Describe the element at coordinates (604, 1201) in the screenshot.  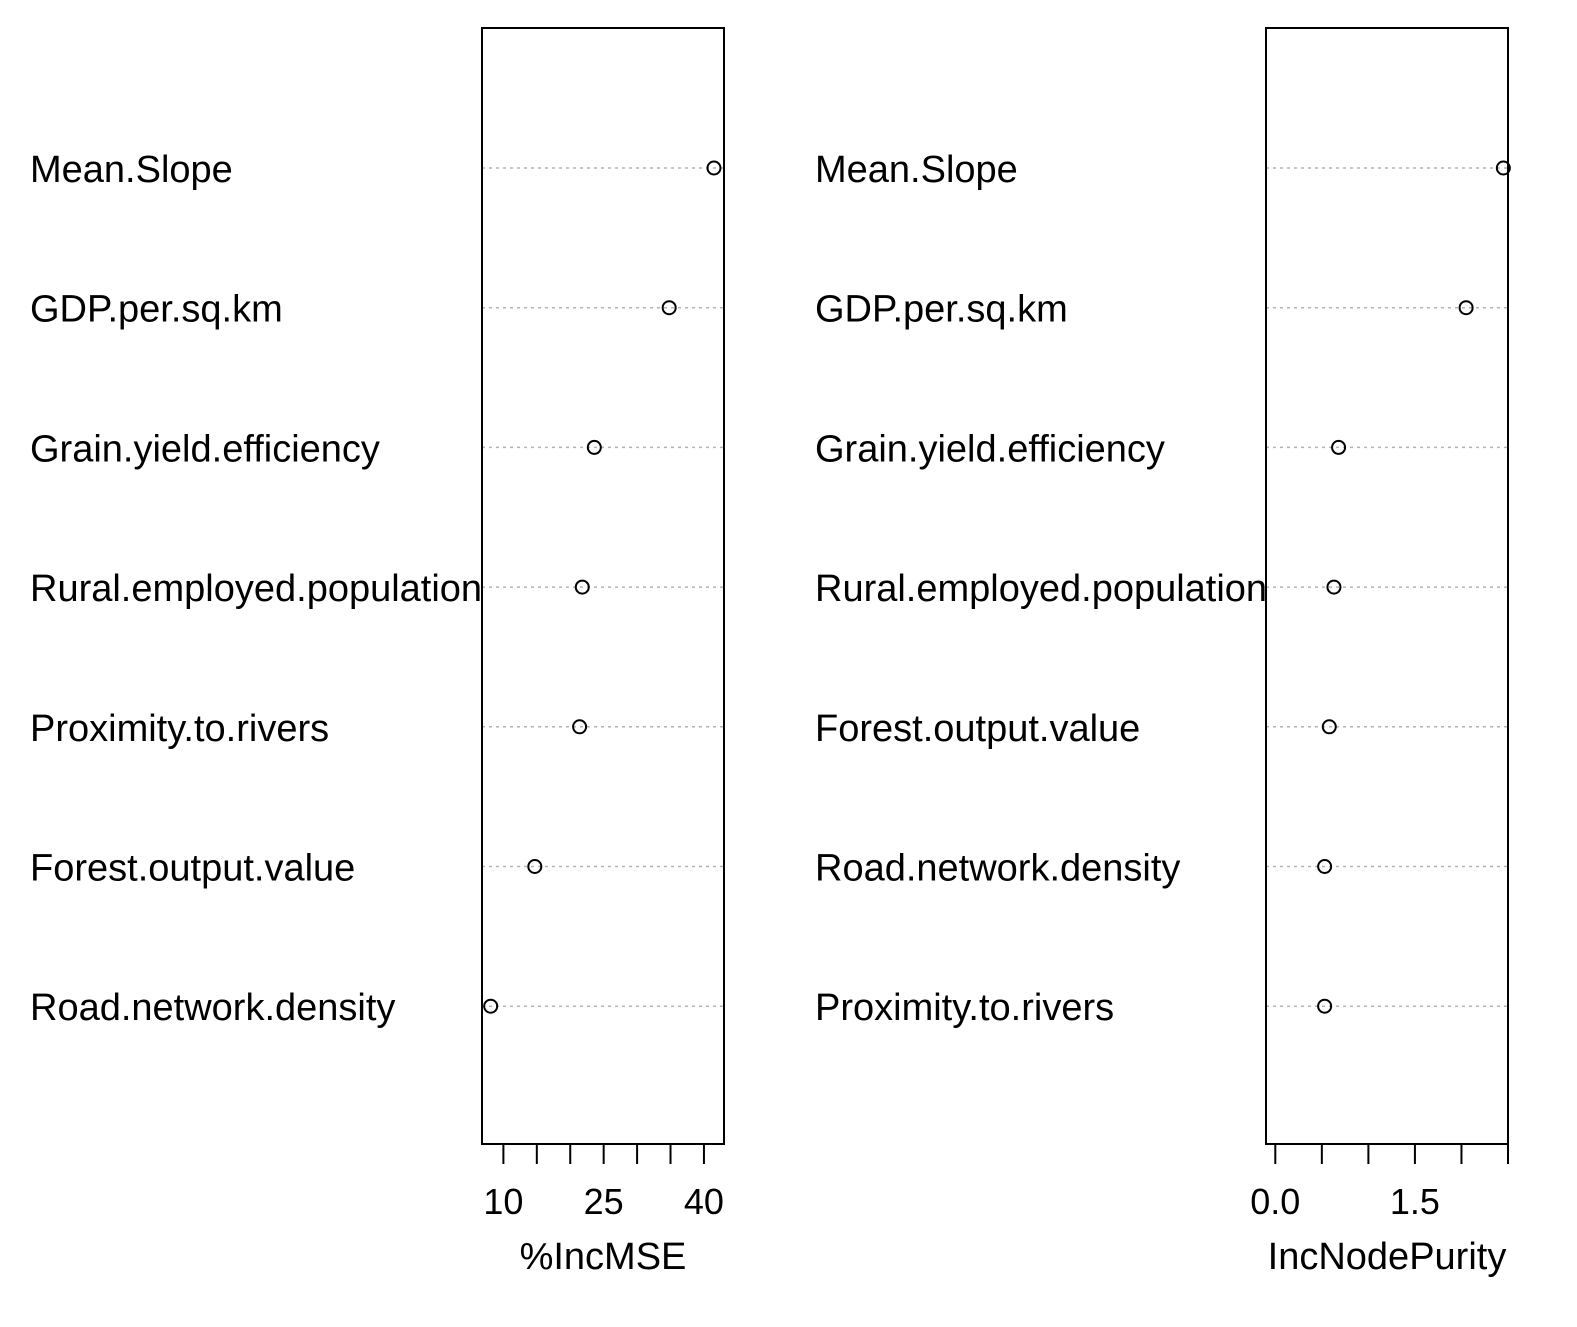
I see `tick-label: 25` at that location.